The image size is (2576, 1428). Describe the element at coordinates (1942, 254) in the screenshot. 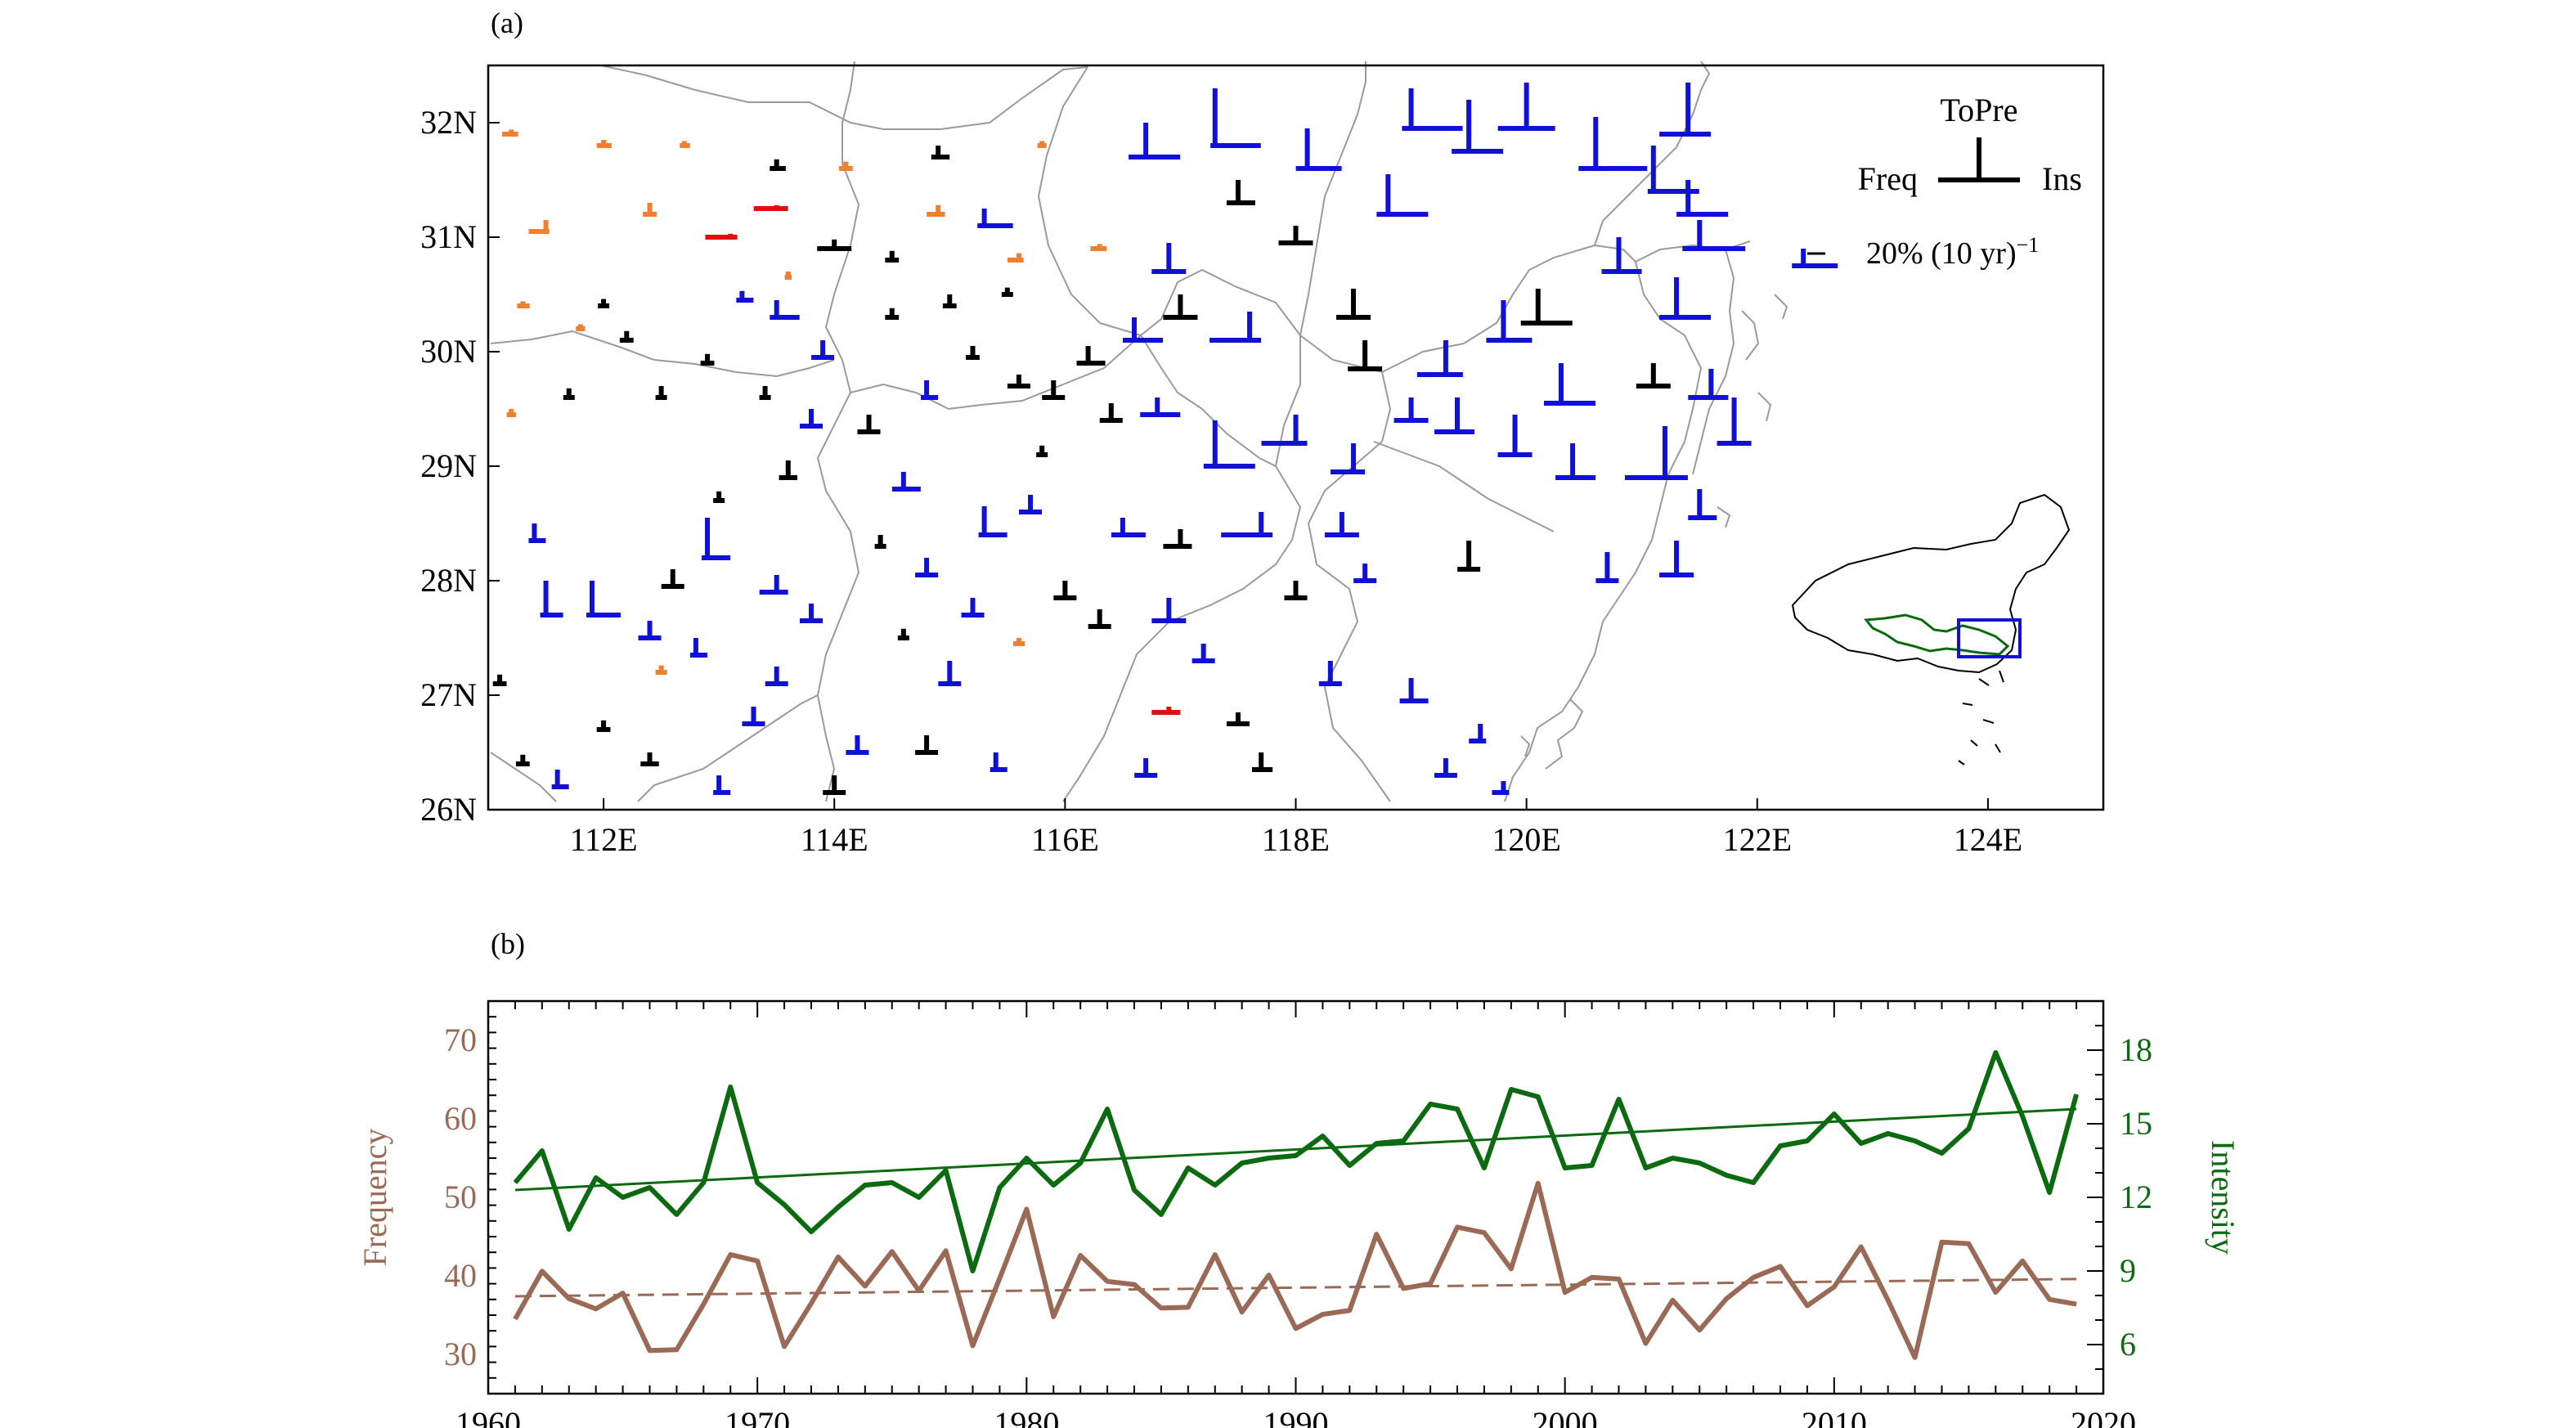

I see `legend-scale-value: 20% (10 yr)` at that location.